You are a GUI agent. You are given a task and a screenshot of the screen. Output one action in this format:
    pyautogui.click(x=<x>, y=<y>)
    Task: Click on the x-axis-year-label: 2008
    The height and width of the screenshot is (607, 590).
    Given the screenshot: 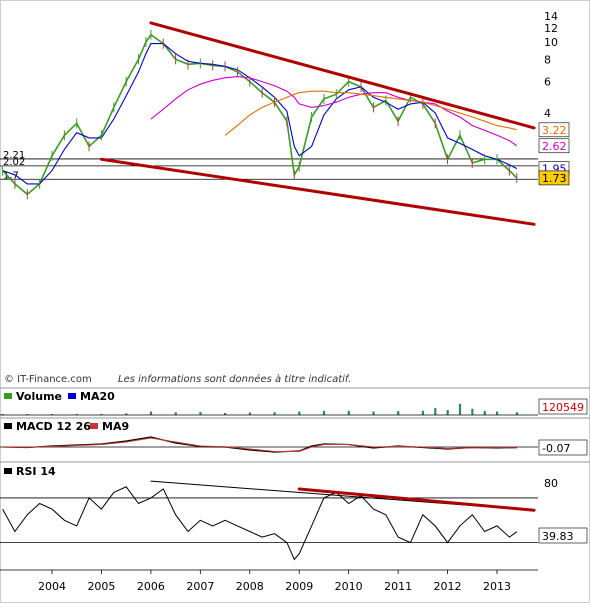 What is the action you would take?
    pyautogui.click(x=250, y=586)
    